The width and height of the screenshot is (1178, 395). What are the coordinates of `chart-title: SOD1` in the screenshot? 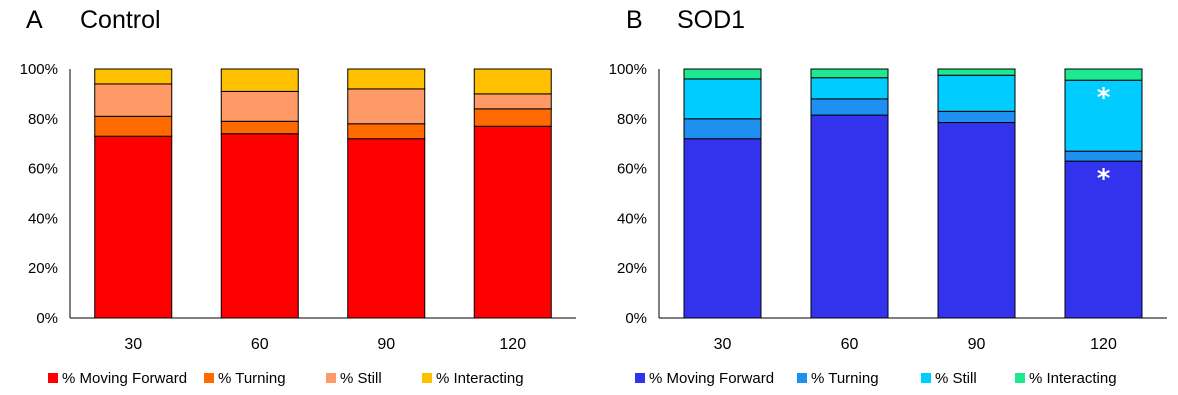 It's located at (711, 20).